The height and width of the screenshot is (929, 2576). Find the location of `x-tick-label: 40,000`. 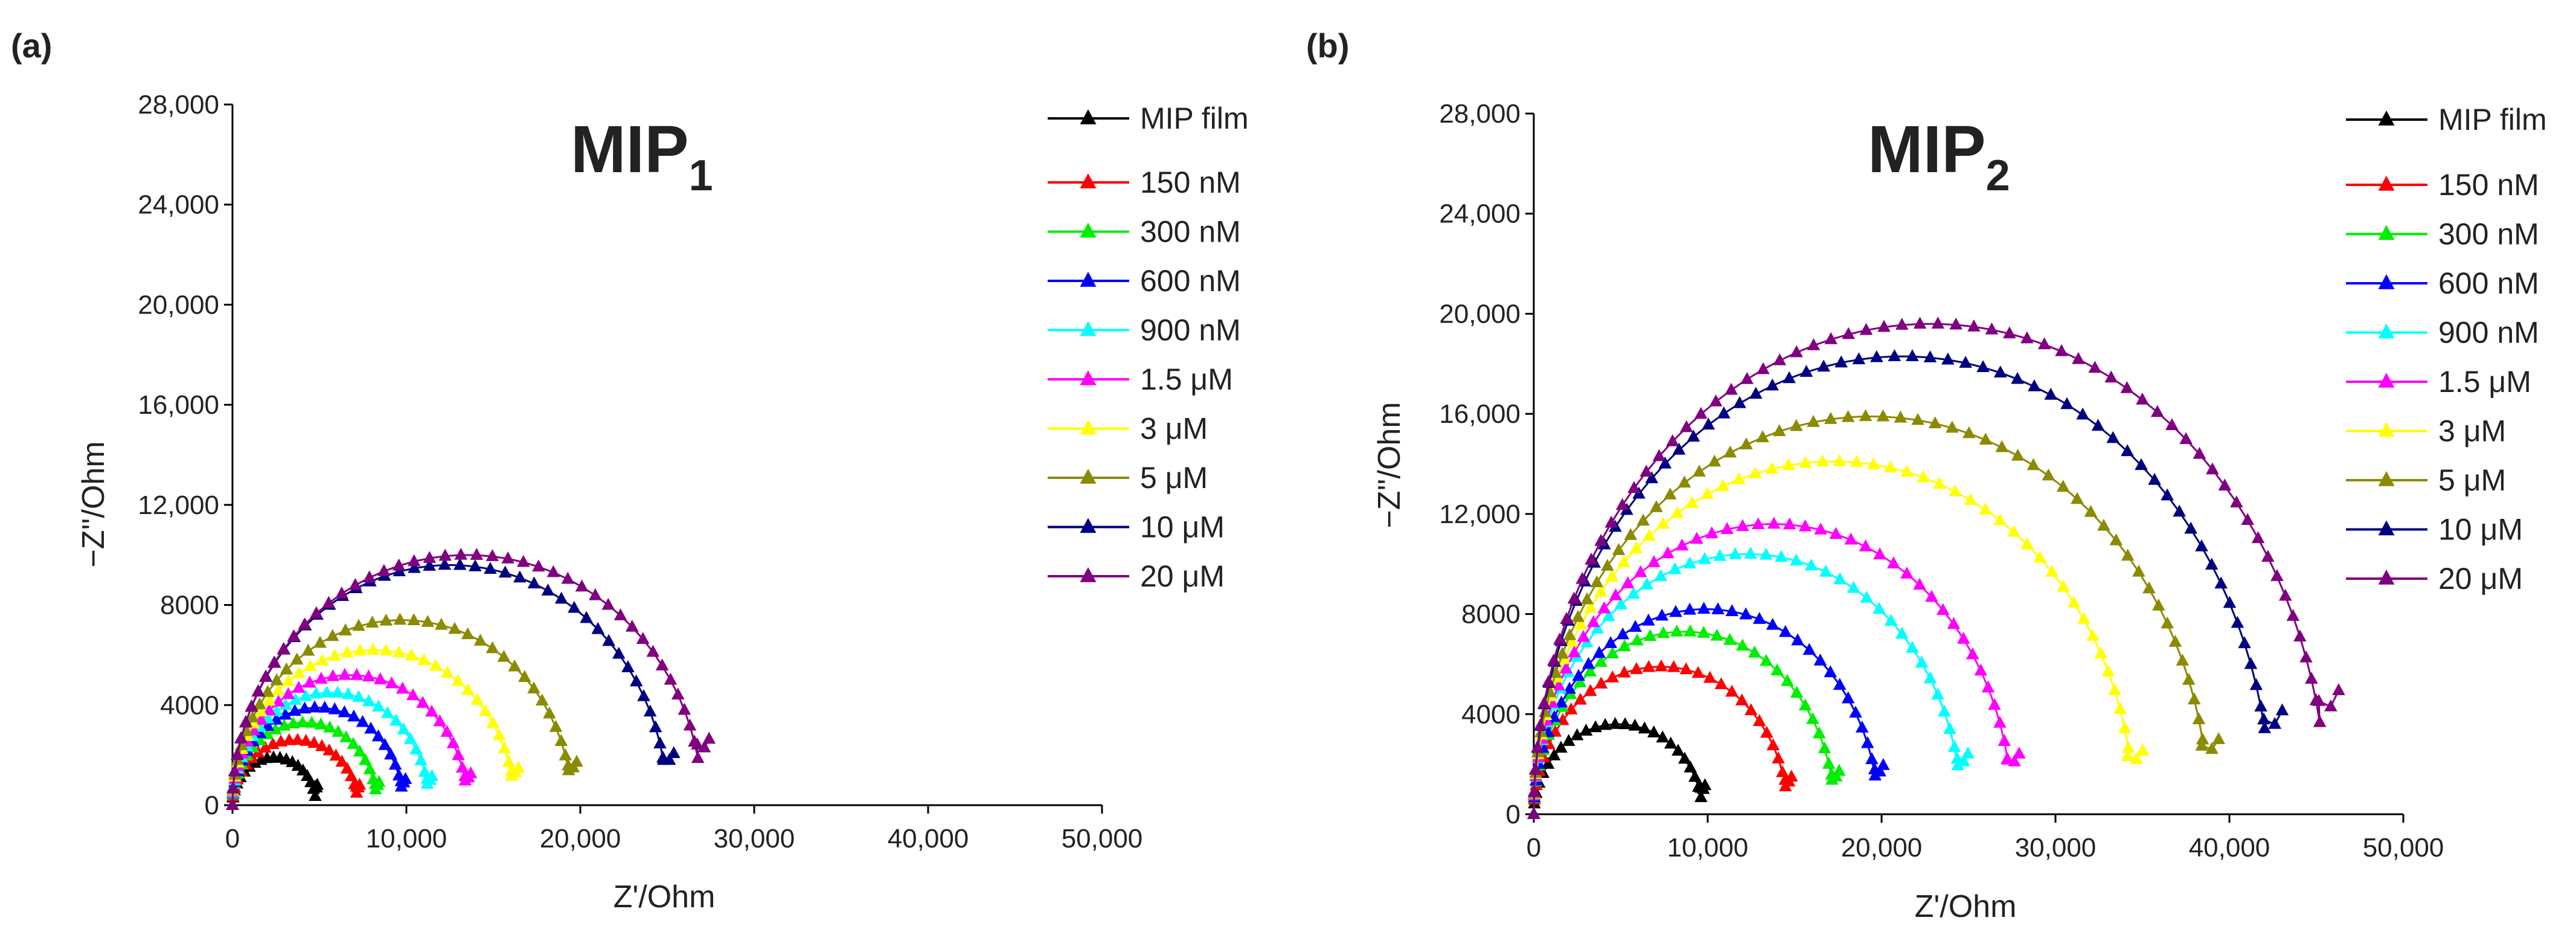

x-tick-label: 40,000 is located at coordinates (2229, 848).